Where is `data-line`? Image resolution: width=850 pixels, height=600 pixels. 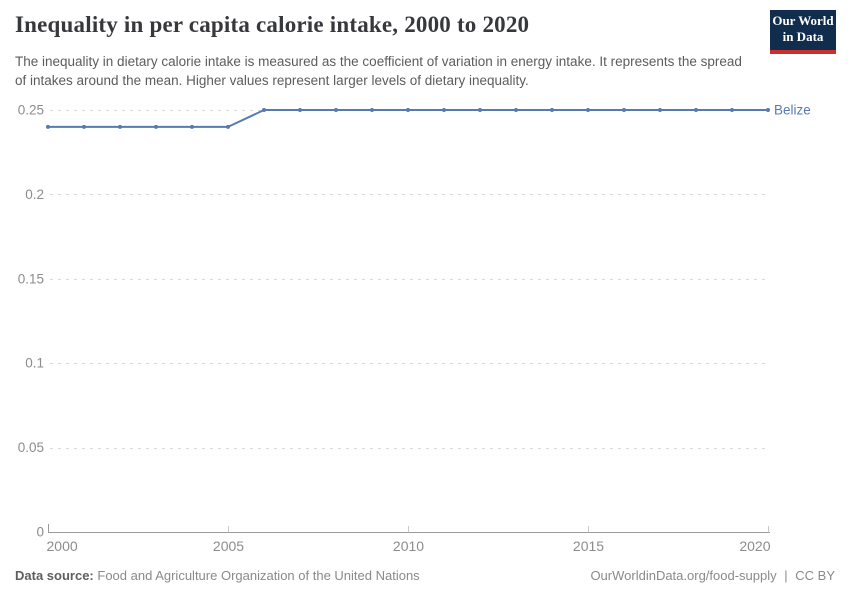 data-line is located at coordinates (408, 118).